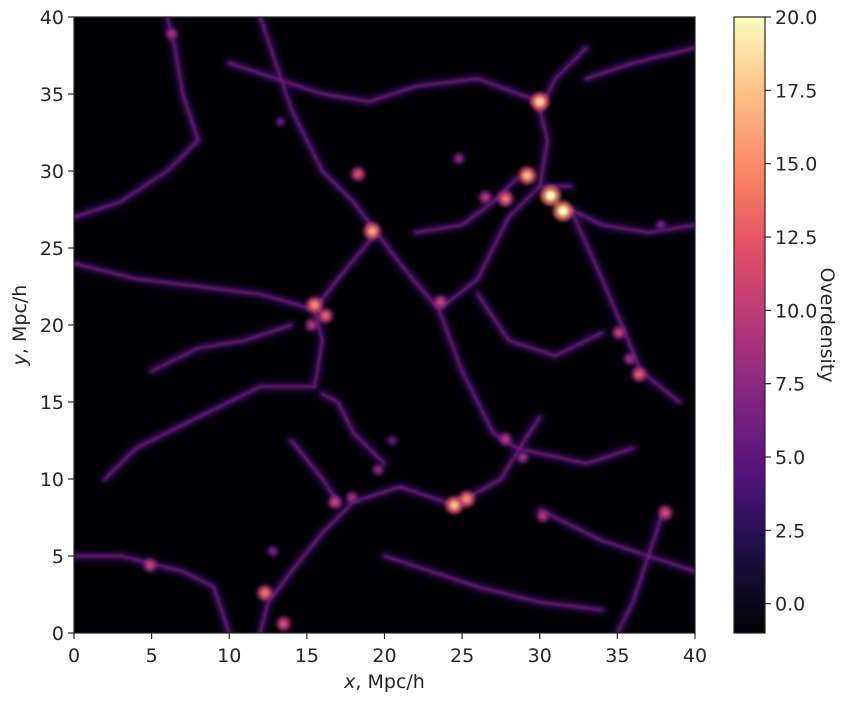 The width and height of the screenshot is (845, 704). What do you see at coordinates (540, 656) in the screenshot?
I see `x-tick-label: 30` at bounding box center [540, 656].